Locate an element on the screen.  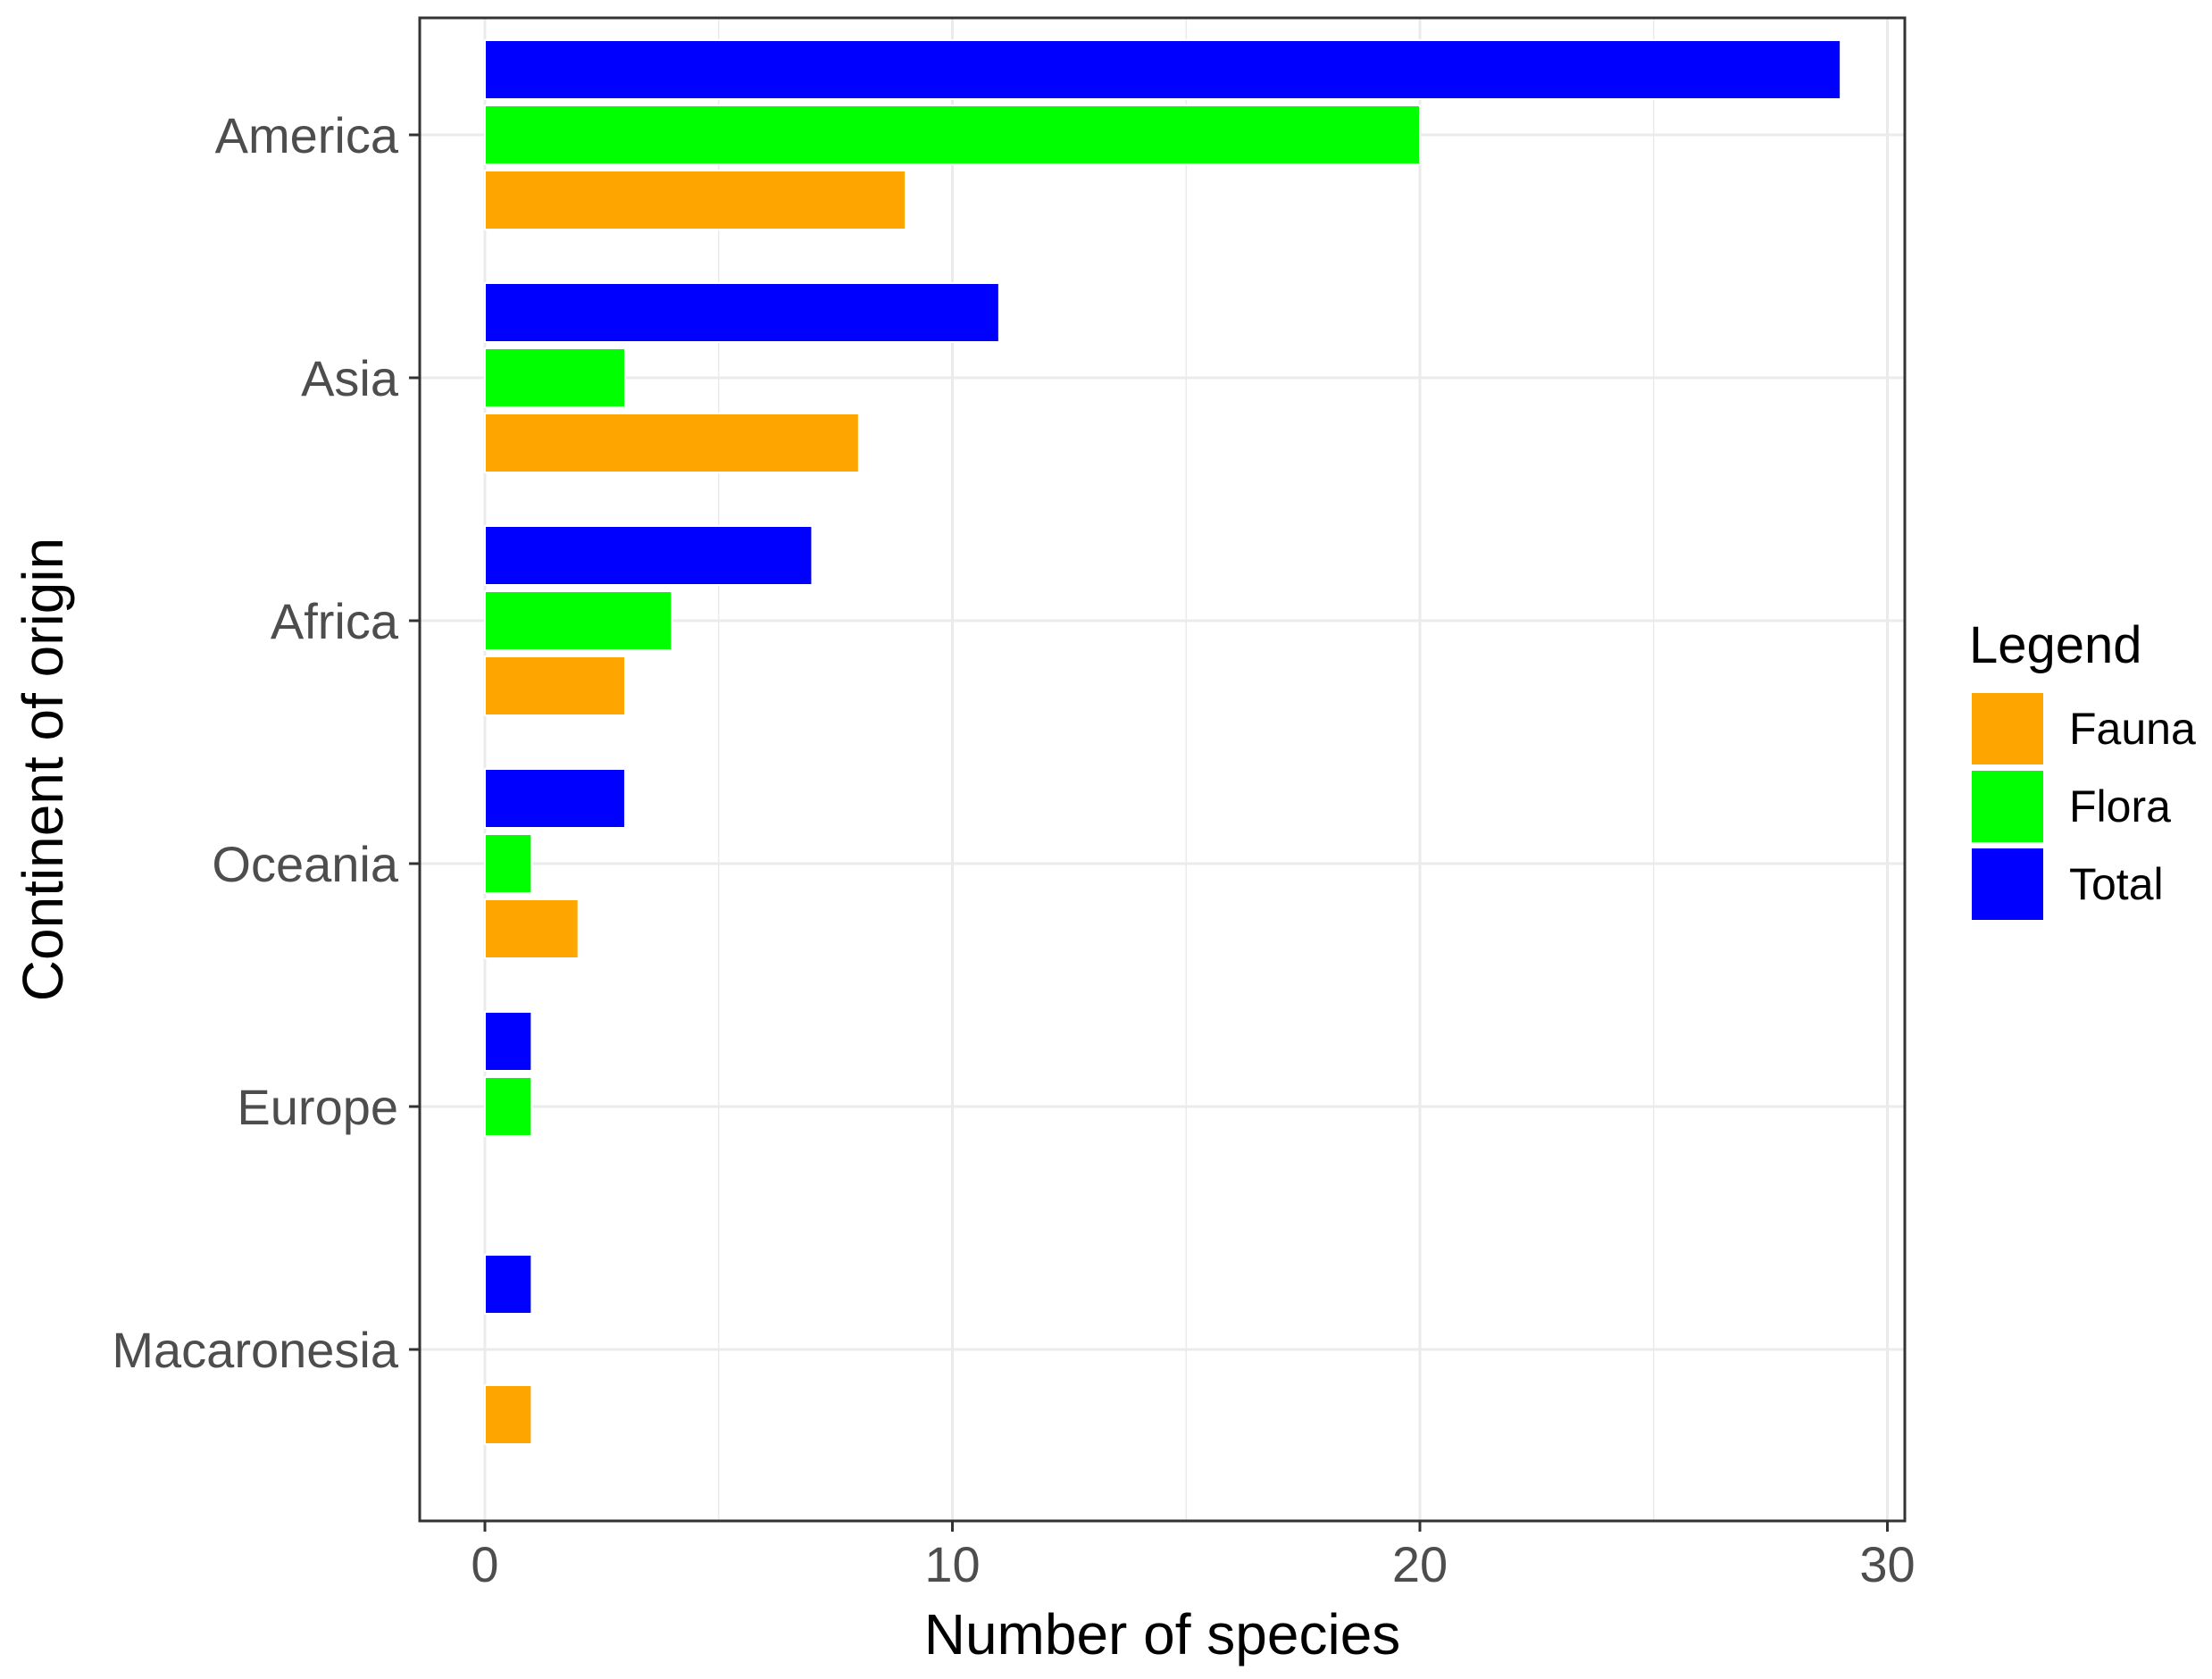
bar-fauna-america is located at coordinates (695, 200).